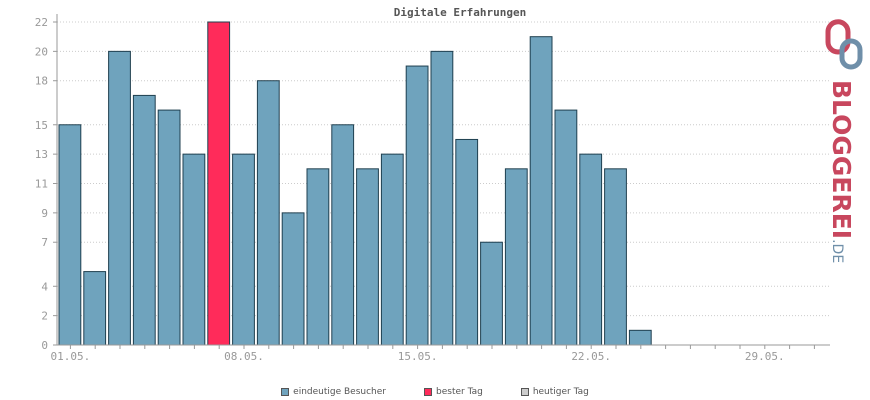  I want to click on y-tick-label: 18, so click(41, 81).